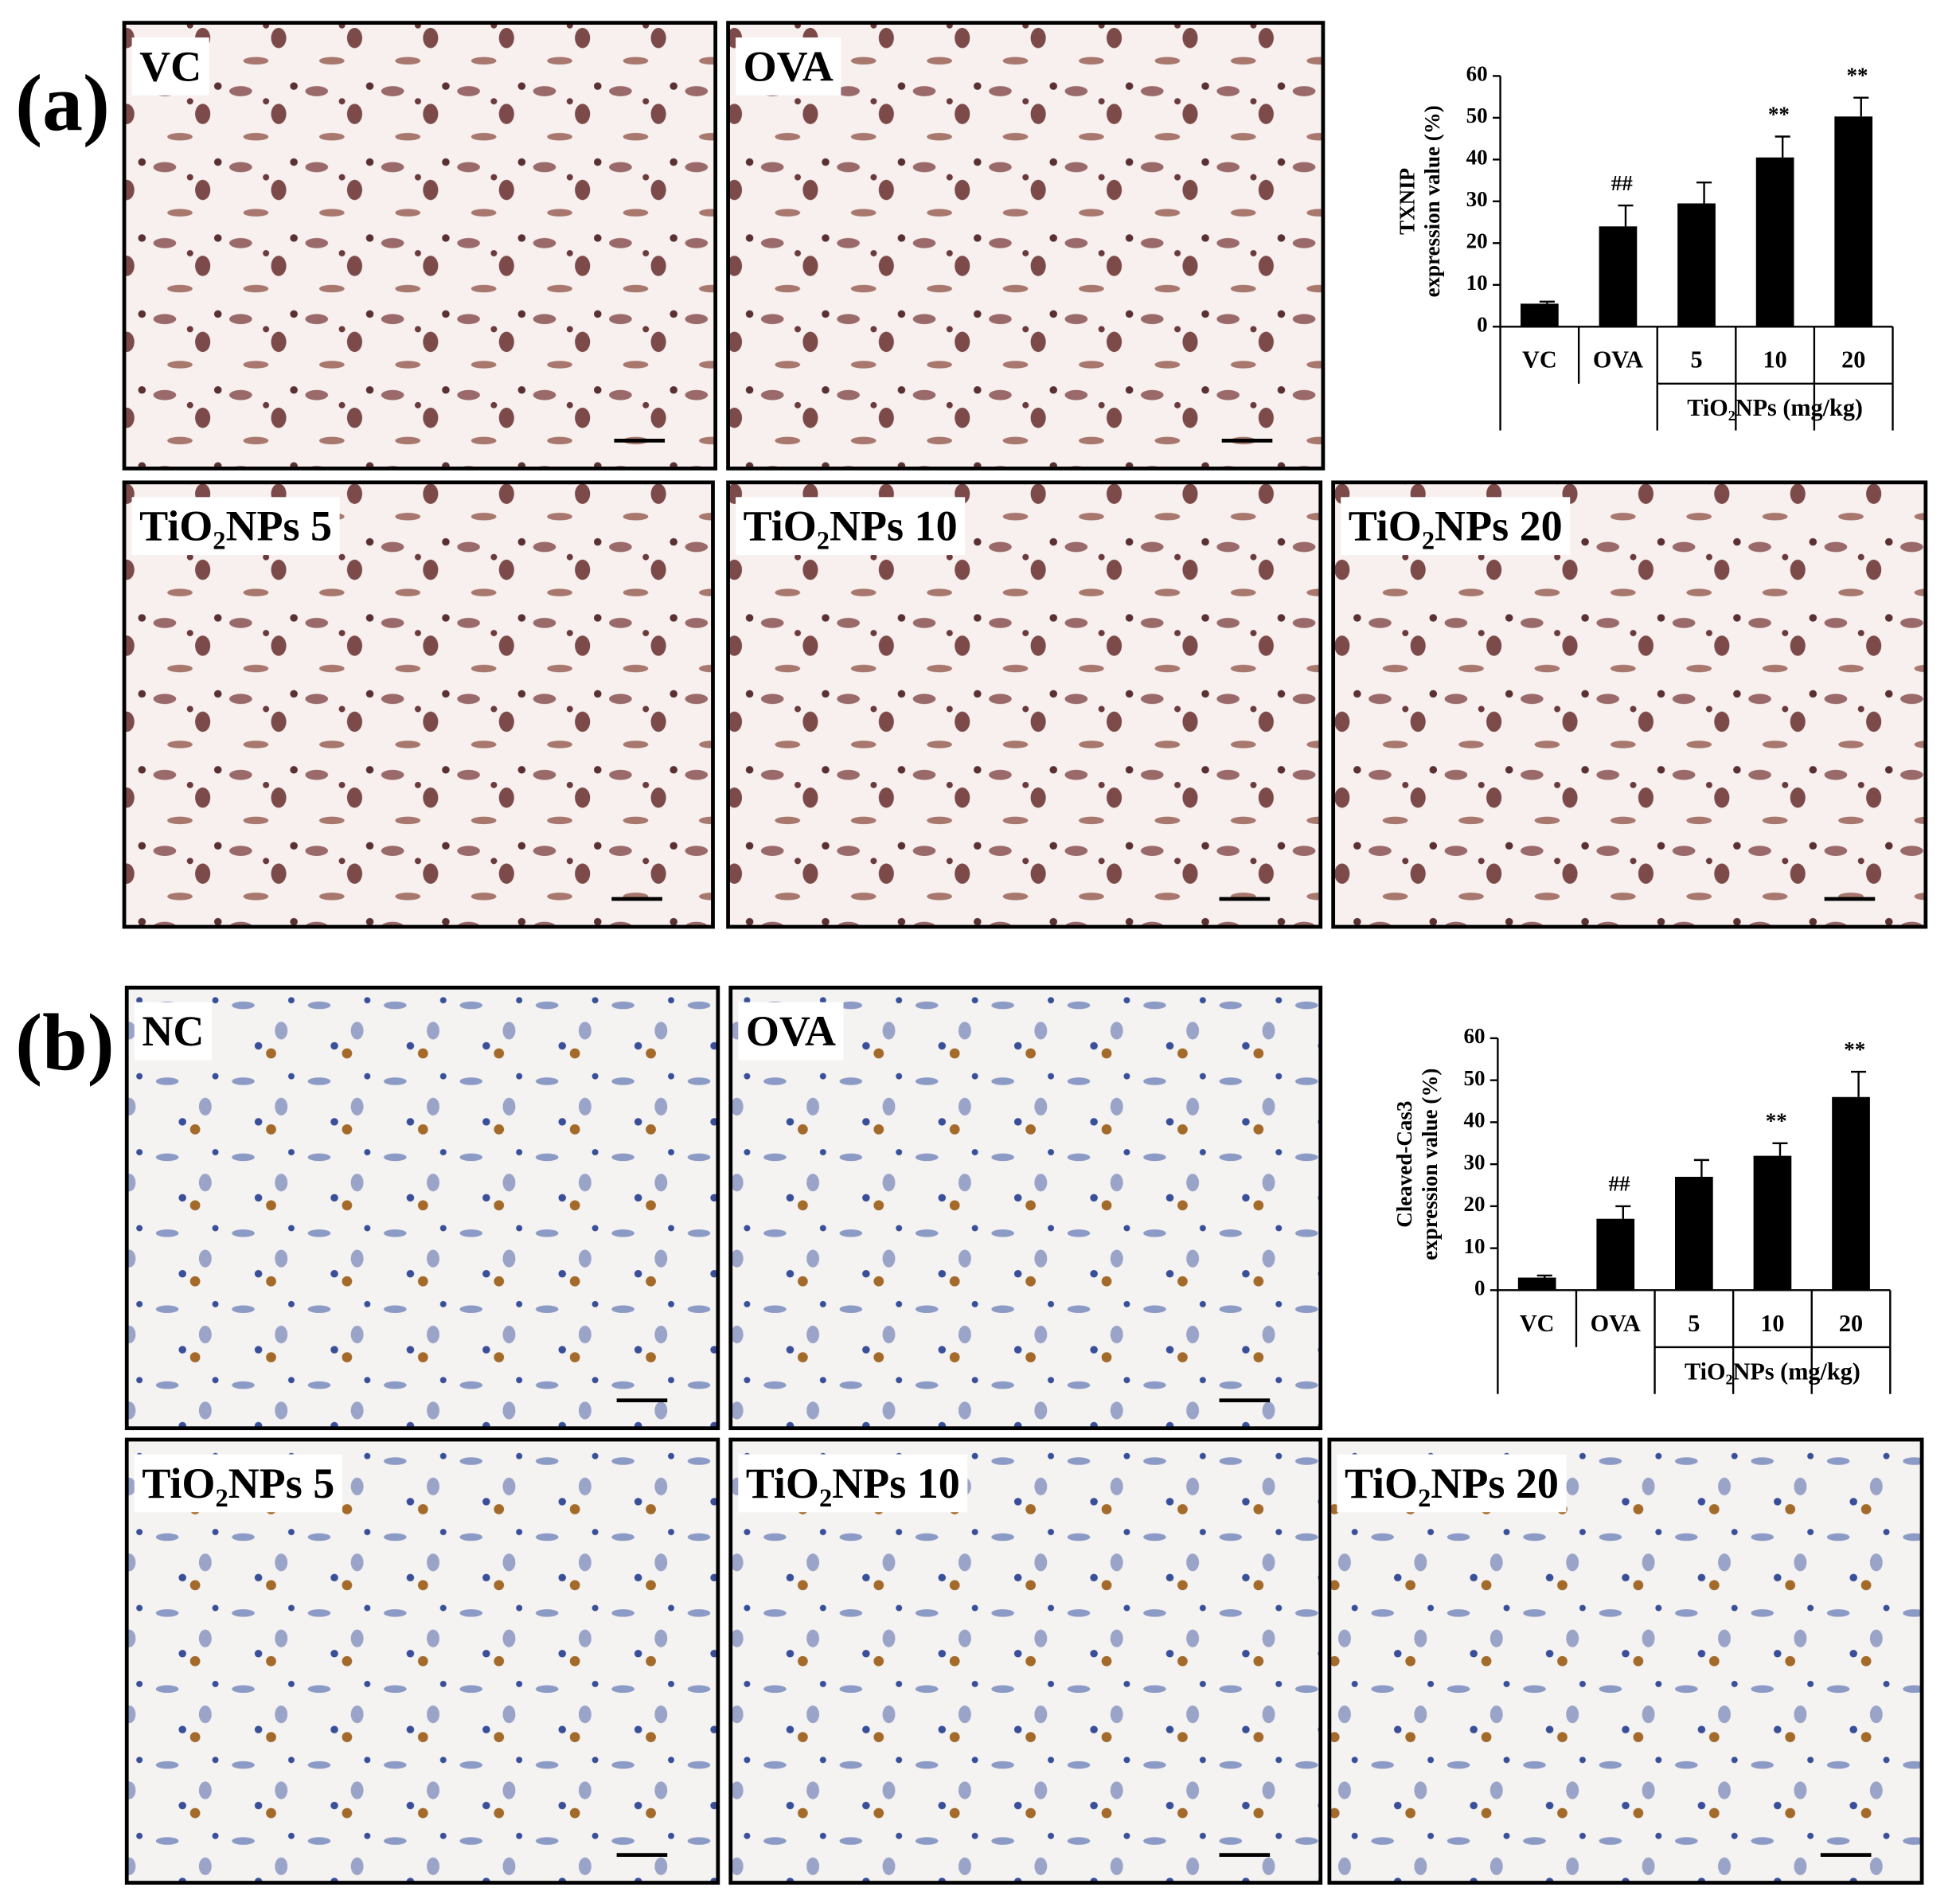 The image size is (1960, 1903). What do you see at coordinates (62, 103) in the screenshot?
I see `panel-label: (a)` at bounding box center [62, 103].